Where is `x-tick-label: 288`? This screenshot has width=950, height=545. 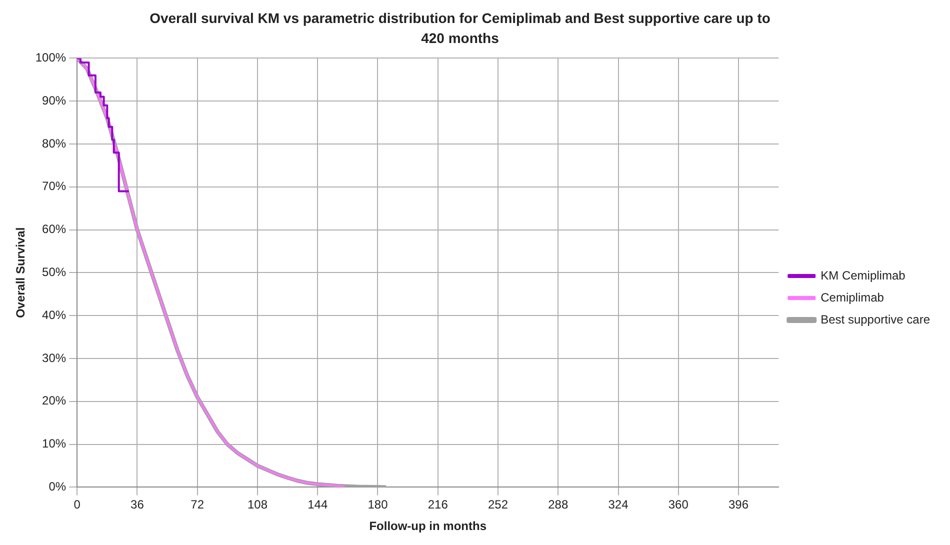
x-tick-label: 288 is located at coordinates (558, 505).